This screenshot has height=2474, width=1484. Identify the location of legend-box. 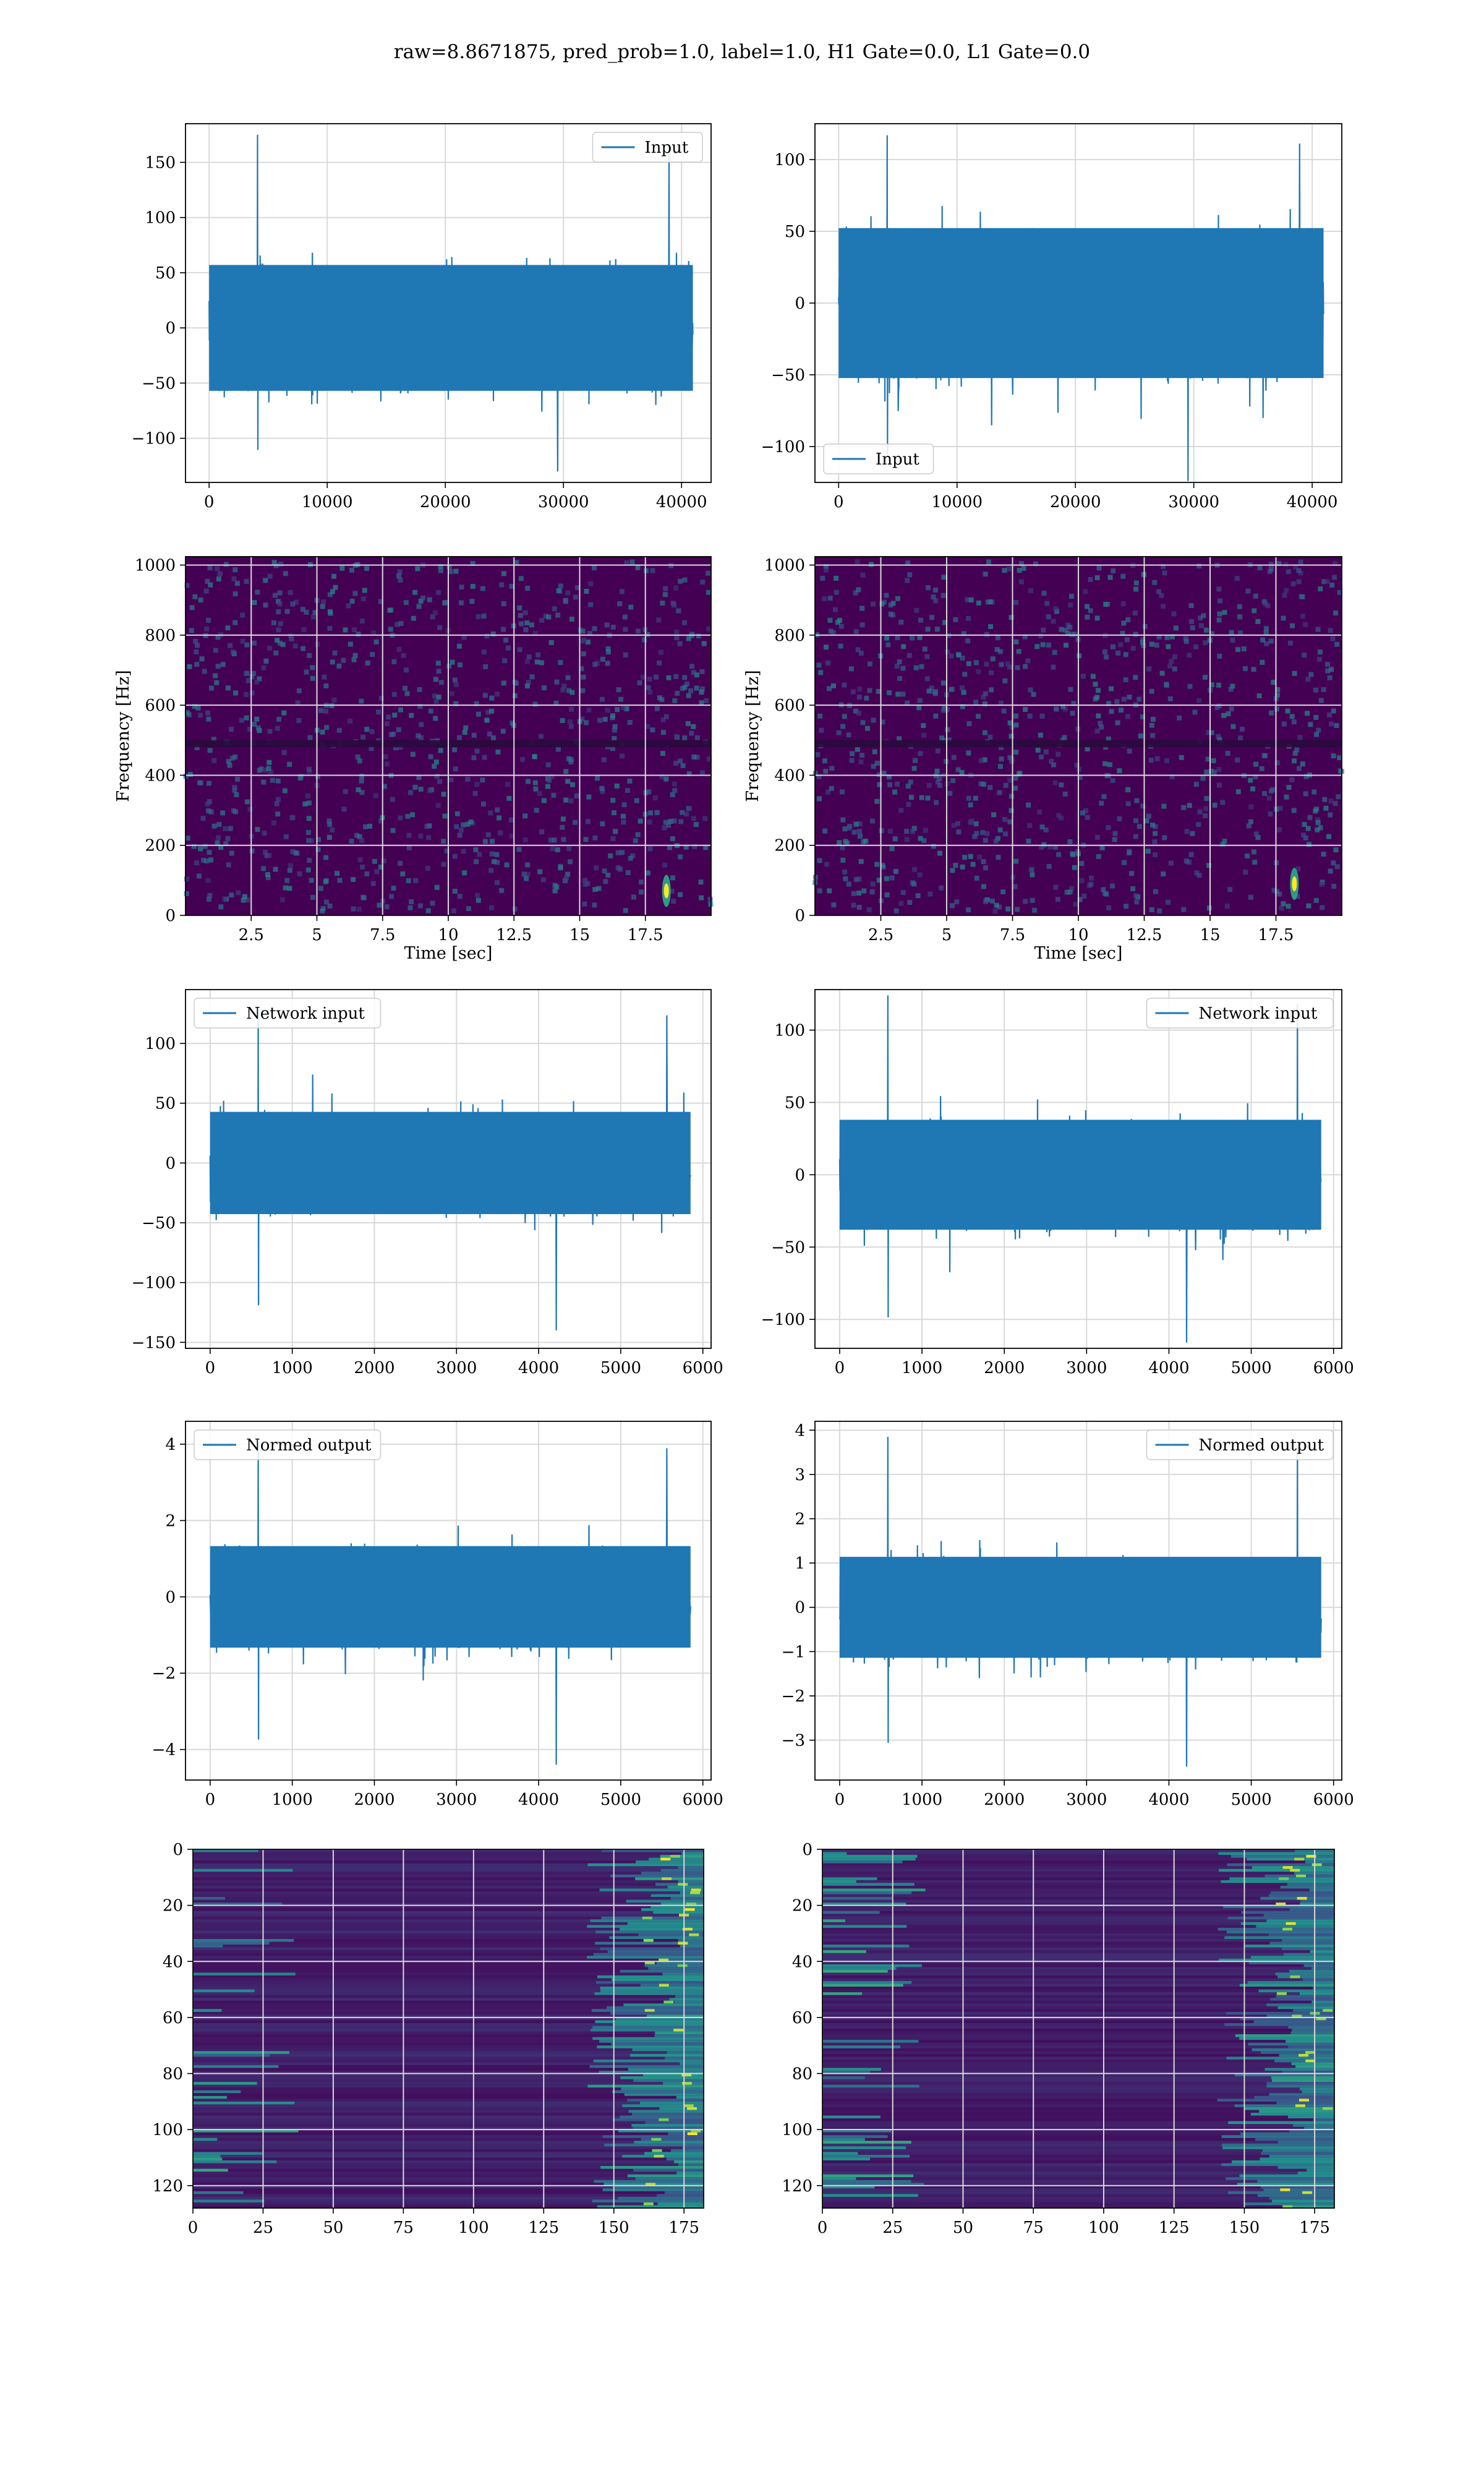
(647, 147).